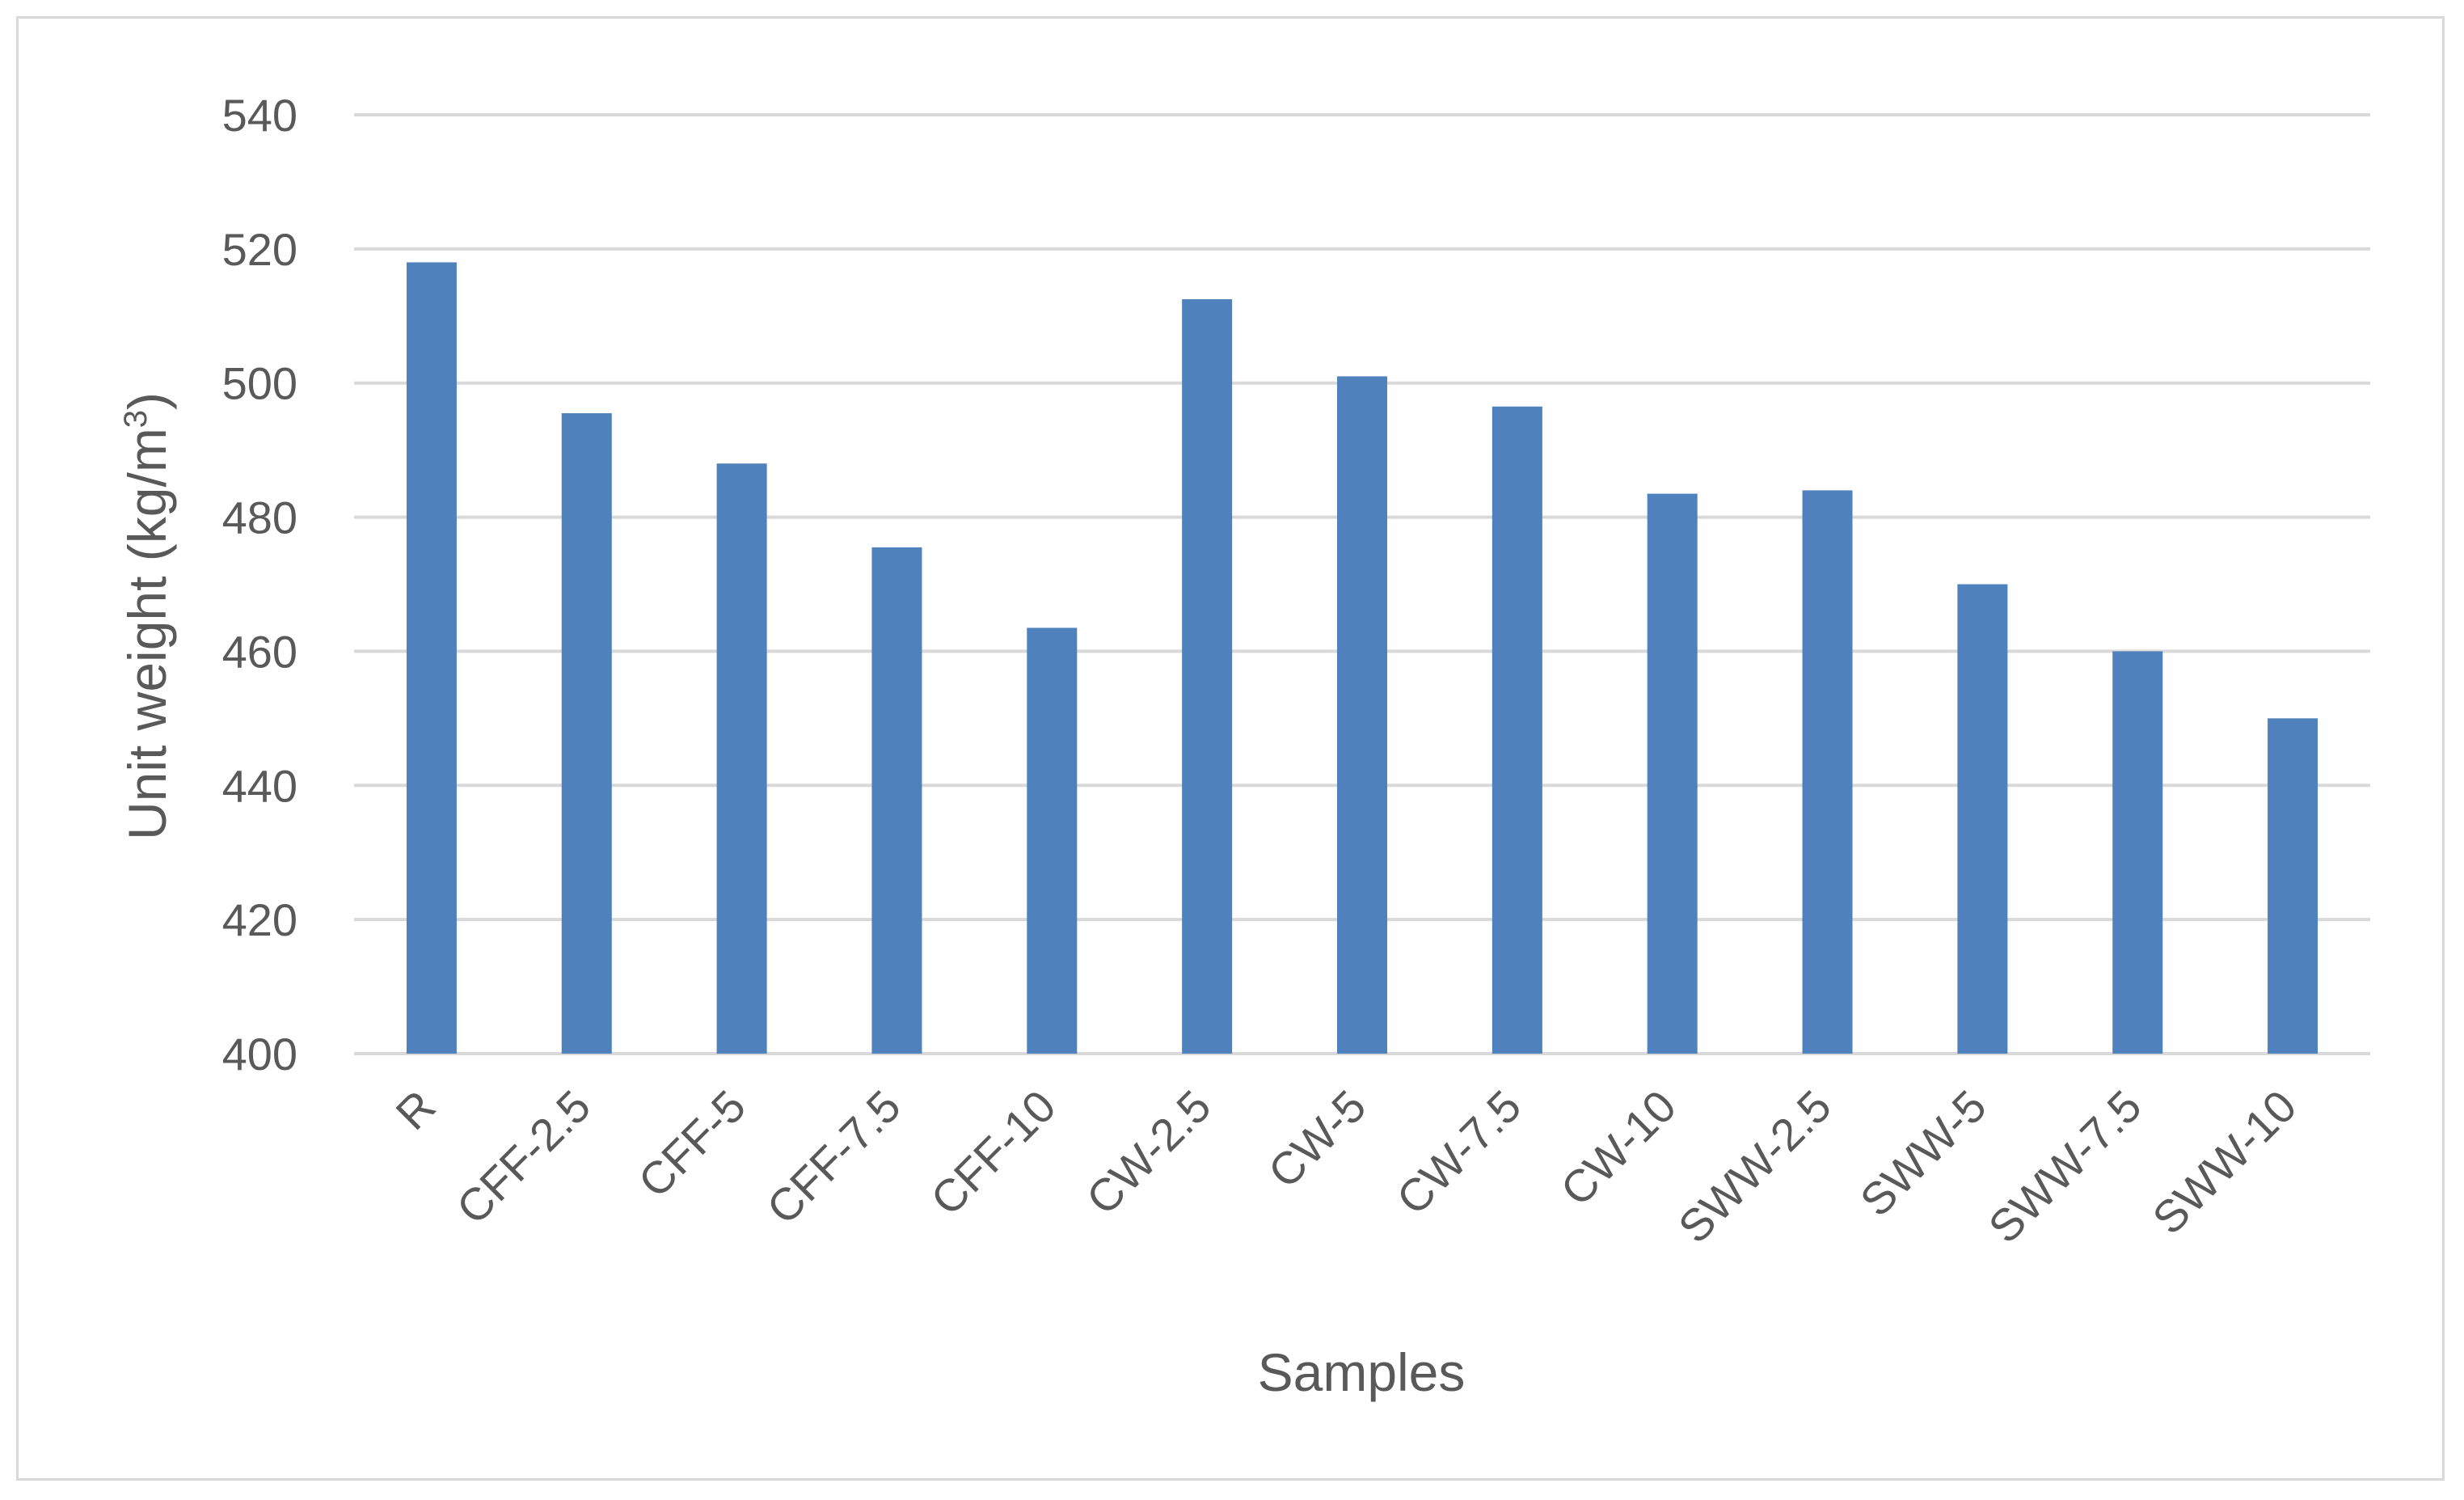  What do you see at coordinates (259, 383) in the screenshot?
I see `y-tick-label: 500` at bounding box center [259, 383].